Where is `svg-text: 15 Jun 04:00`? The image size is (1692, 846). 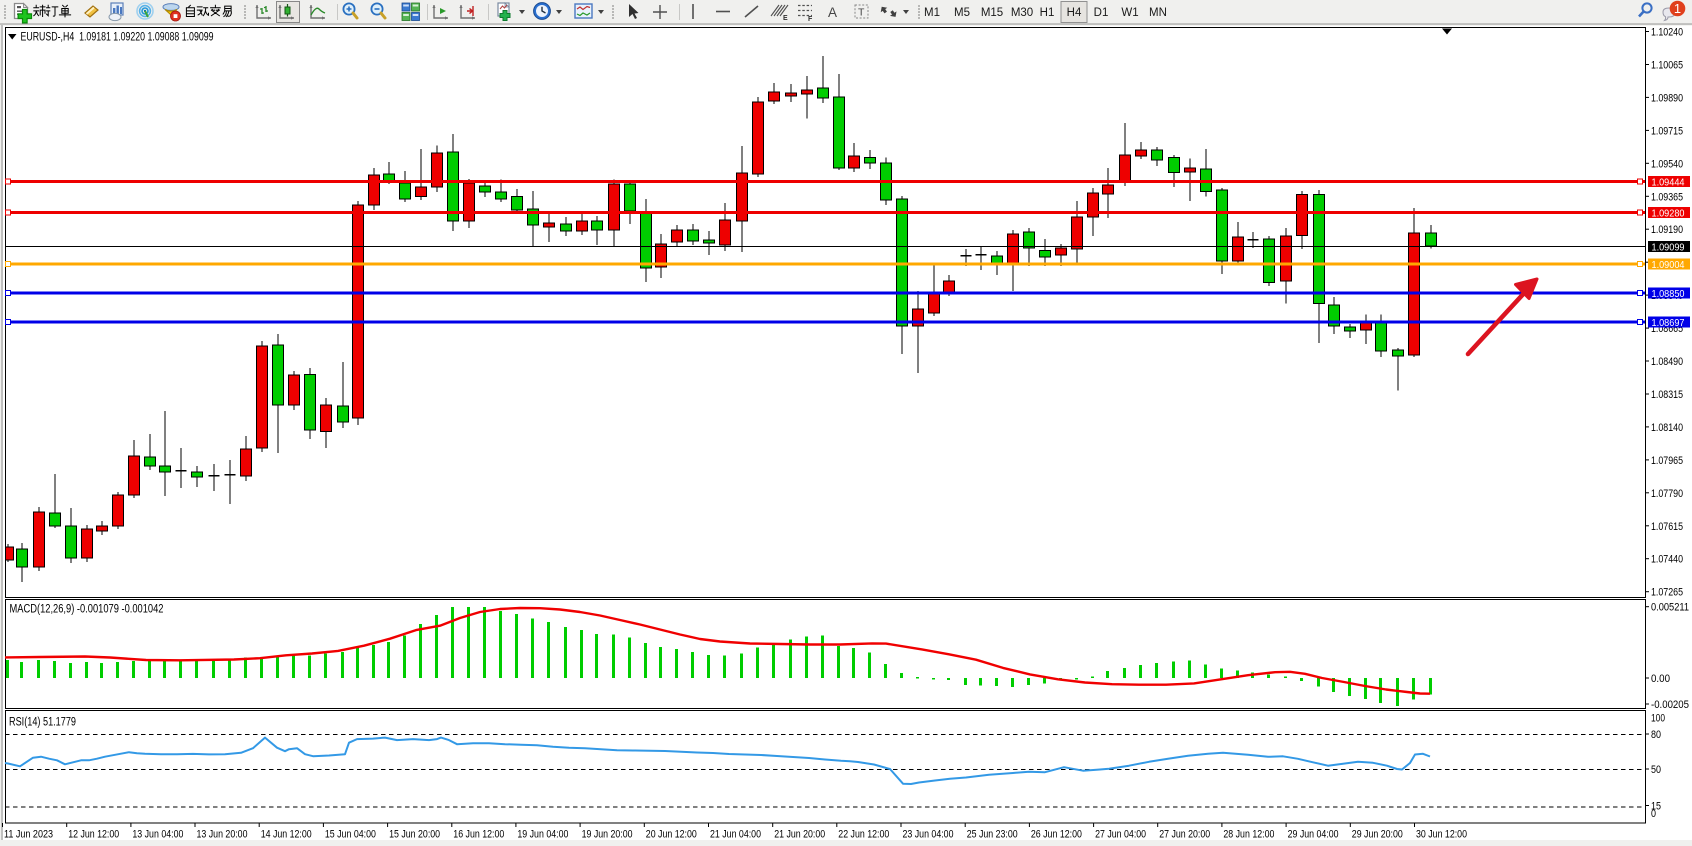
svg-text: 15 Jun 04:00 is located at coordinates (350, 835).